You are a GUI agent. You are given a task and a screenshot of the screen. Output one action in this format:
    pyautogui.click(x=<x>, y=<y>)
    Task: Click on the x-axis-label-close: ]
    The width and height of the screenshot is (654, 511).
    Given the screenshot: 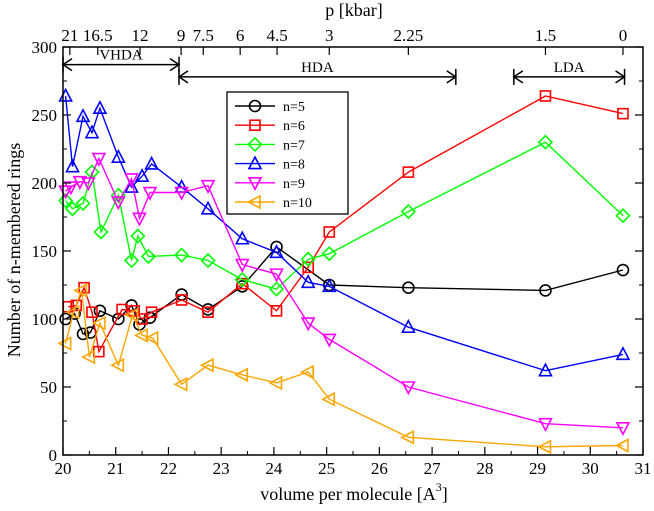 What is the action you would take?
    pyautogui.click(x=445, y=494)
    